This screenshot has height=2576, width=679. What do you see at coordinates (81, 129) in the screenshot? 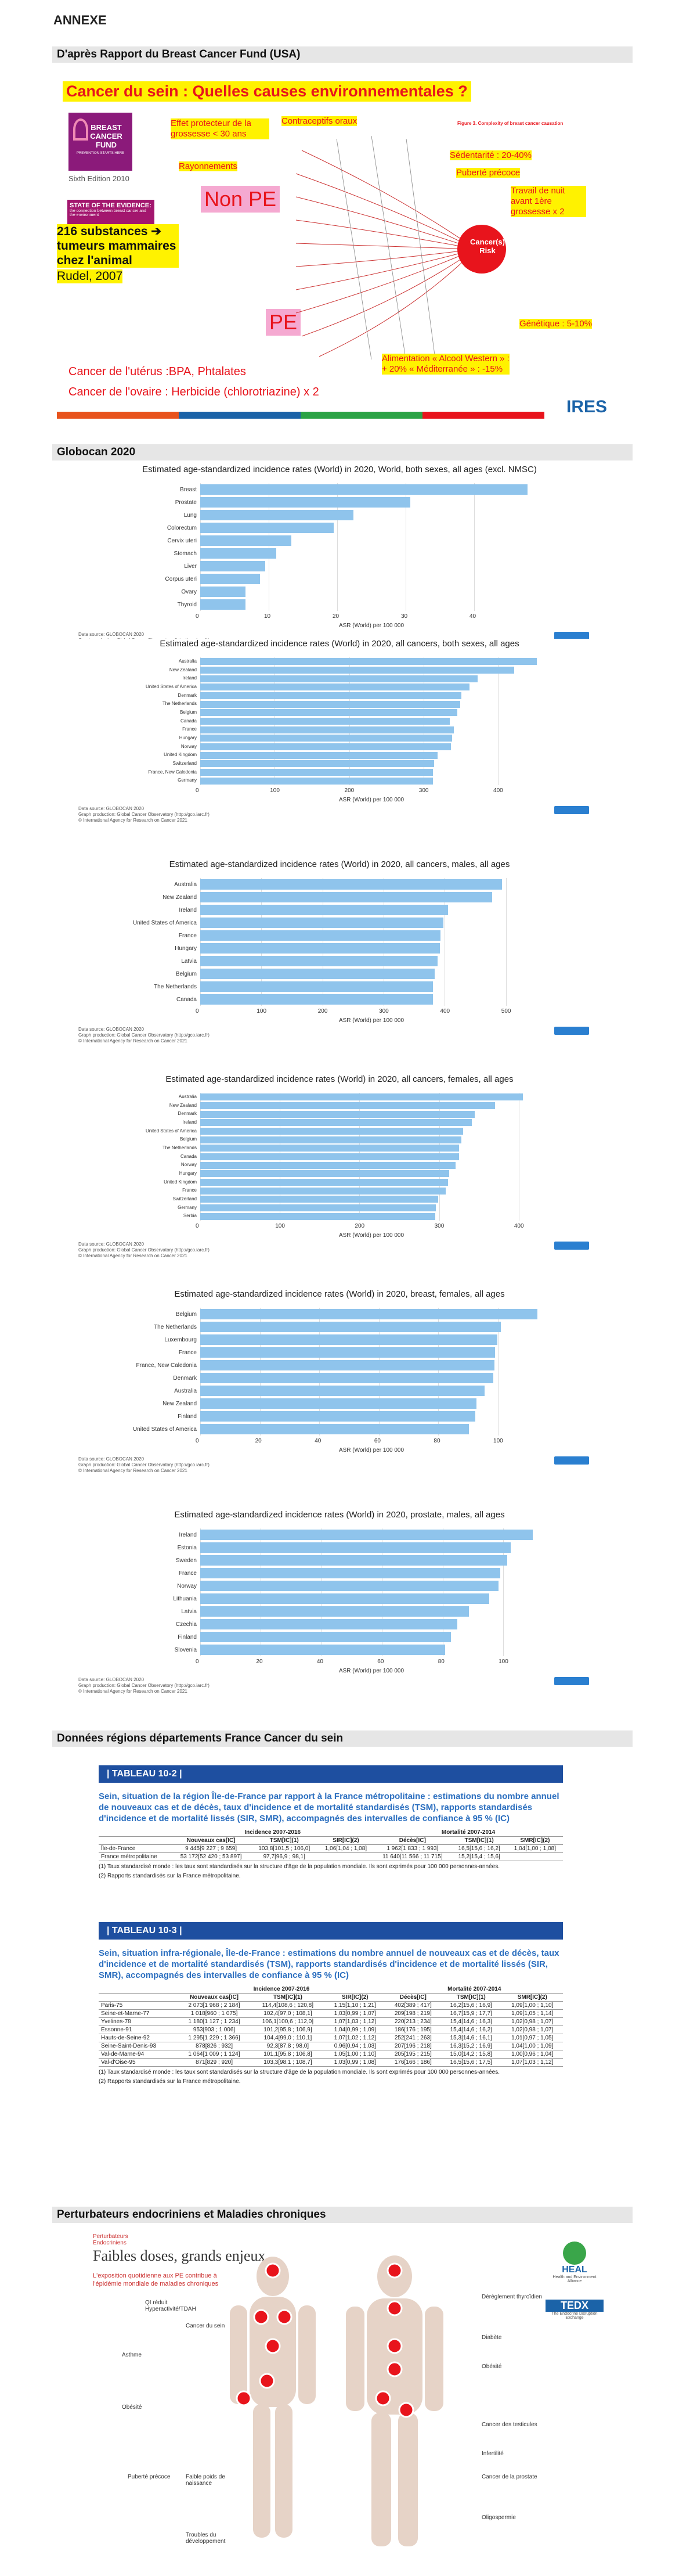
I see `ribbon-icon` at bounding box center [81, 129].